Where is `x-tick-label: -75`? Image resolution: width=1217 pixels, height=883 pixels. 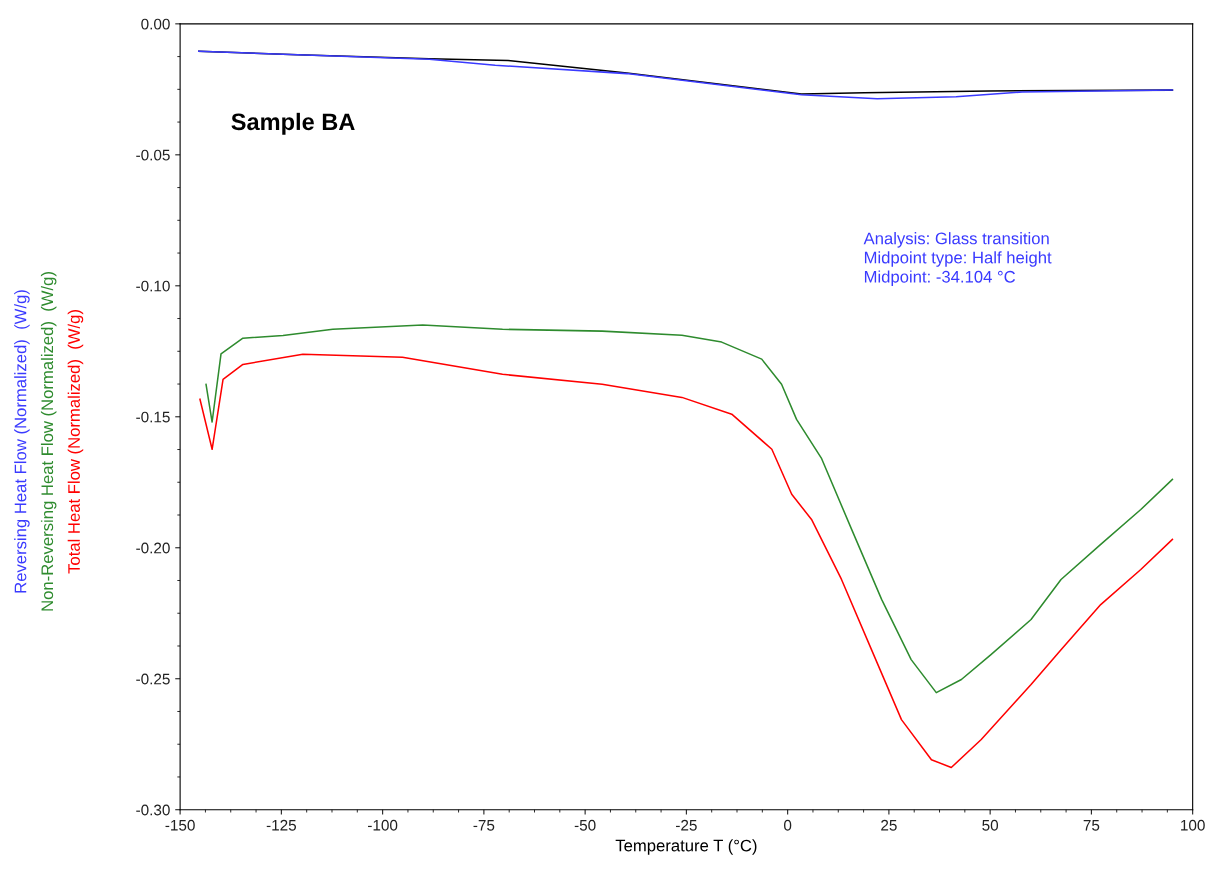 x-tick-label: -75 is located at coordinates (484, 825).